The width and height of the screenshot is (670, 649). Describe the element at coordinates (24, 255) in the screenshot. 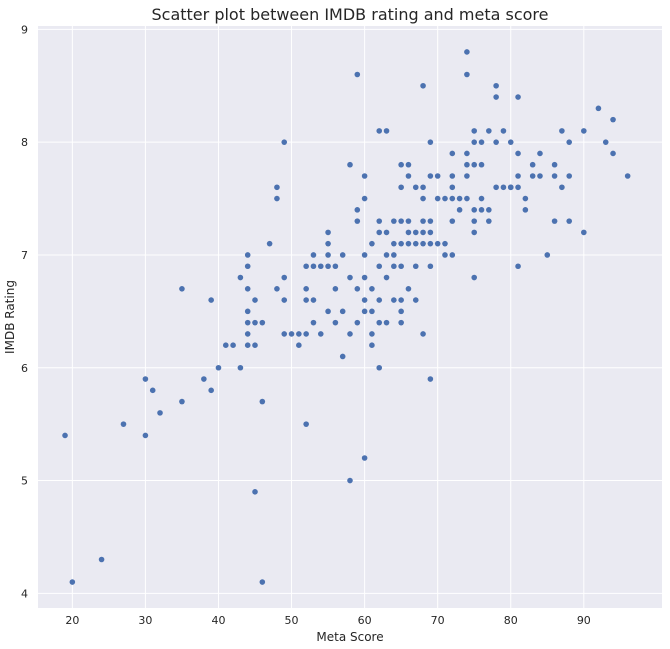

I see `y-tick-label: 7` at that location.